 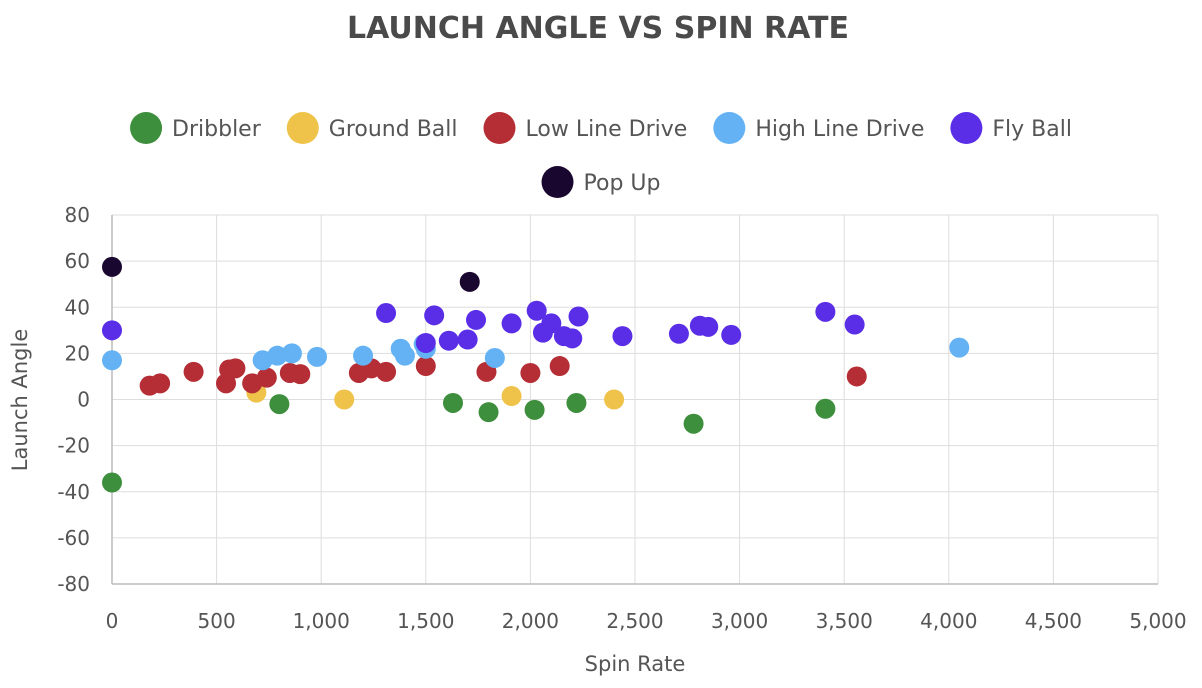 What do you see at coordinates (607, 129) in the screenshot?
I see `legend-label: Low Line Drive` at bounding box center [607, 129].